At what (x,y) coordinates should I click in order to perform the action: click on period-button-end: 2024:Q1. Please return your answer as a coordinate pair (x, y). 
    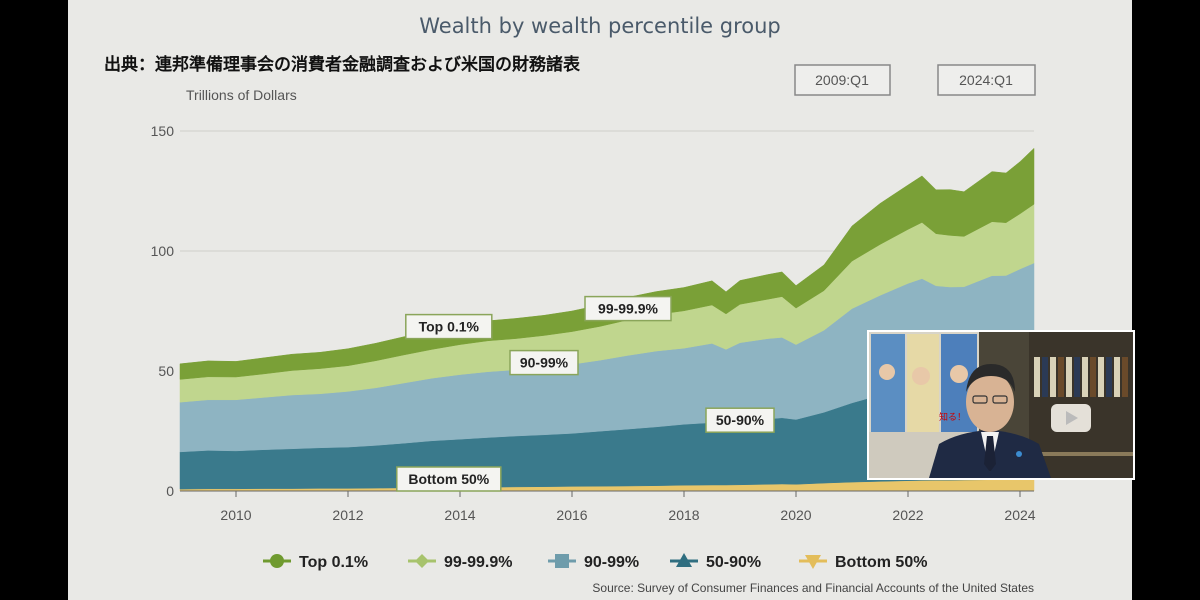
    Looking at the image, I should click on (986, 80).